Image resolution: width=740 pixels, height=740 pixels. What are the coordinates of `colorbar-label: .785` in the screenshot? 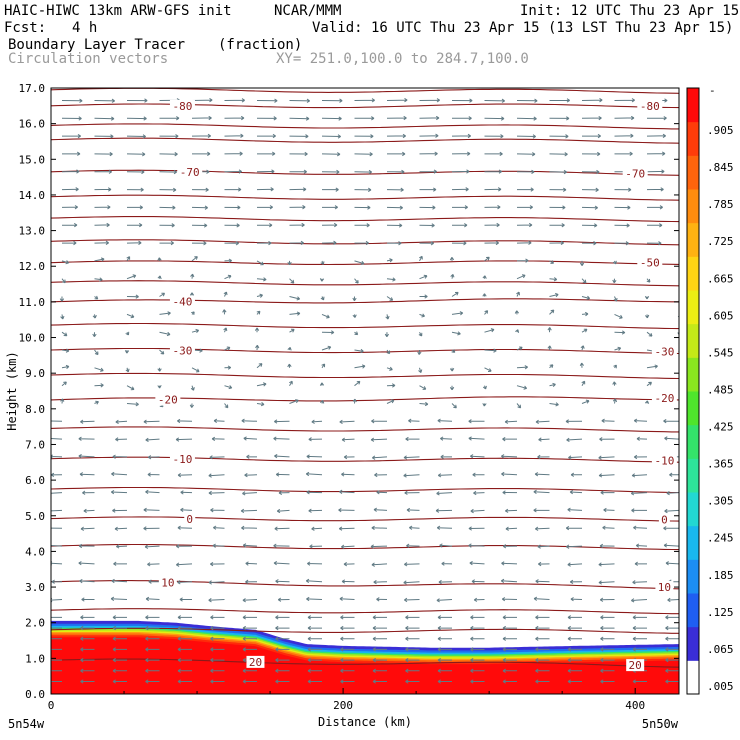 It's located at (720, 204).